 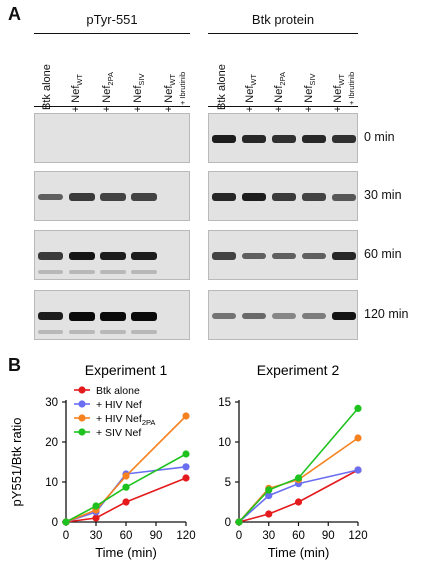 What do you see at coordinates (126, 370) in the screenshot?
I see `chart-title: Experiment 1` at bounding box center [126, 370].